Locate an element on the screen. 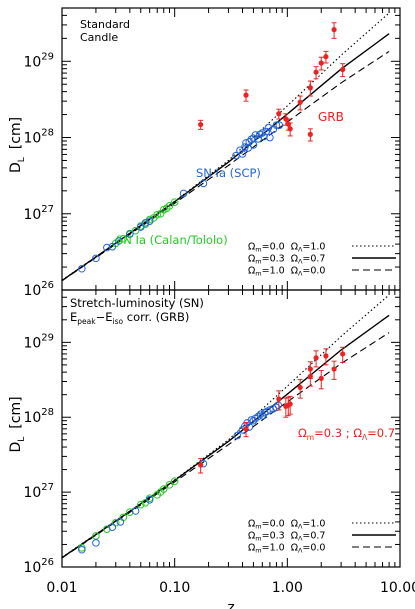 The width and height of the screenshot is (415, 609). y-tick-exponent: 27 is located at coordinates (47, 487).